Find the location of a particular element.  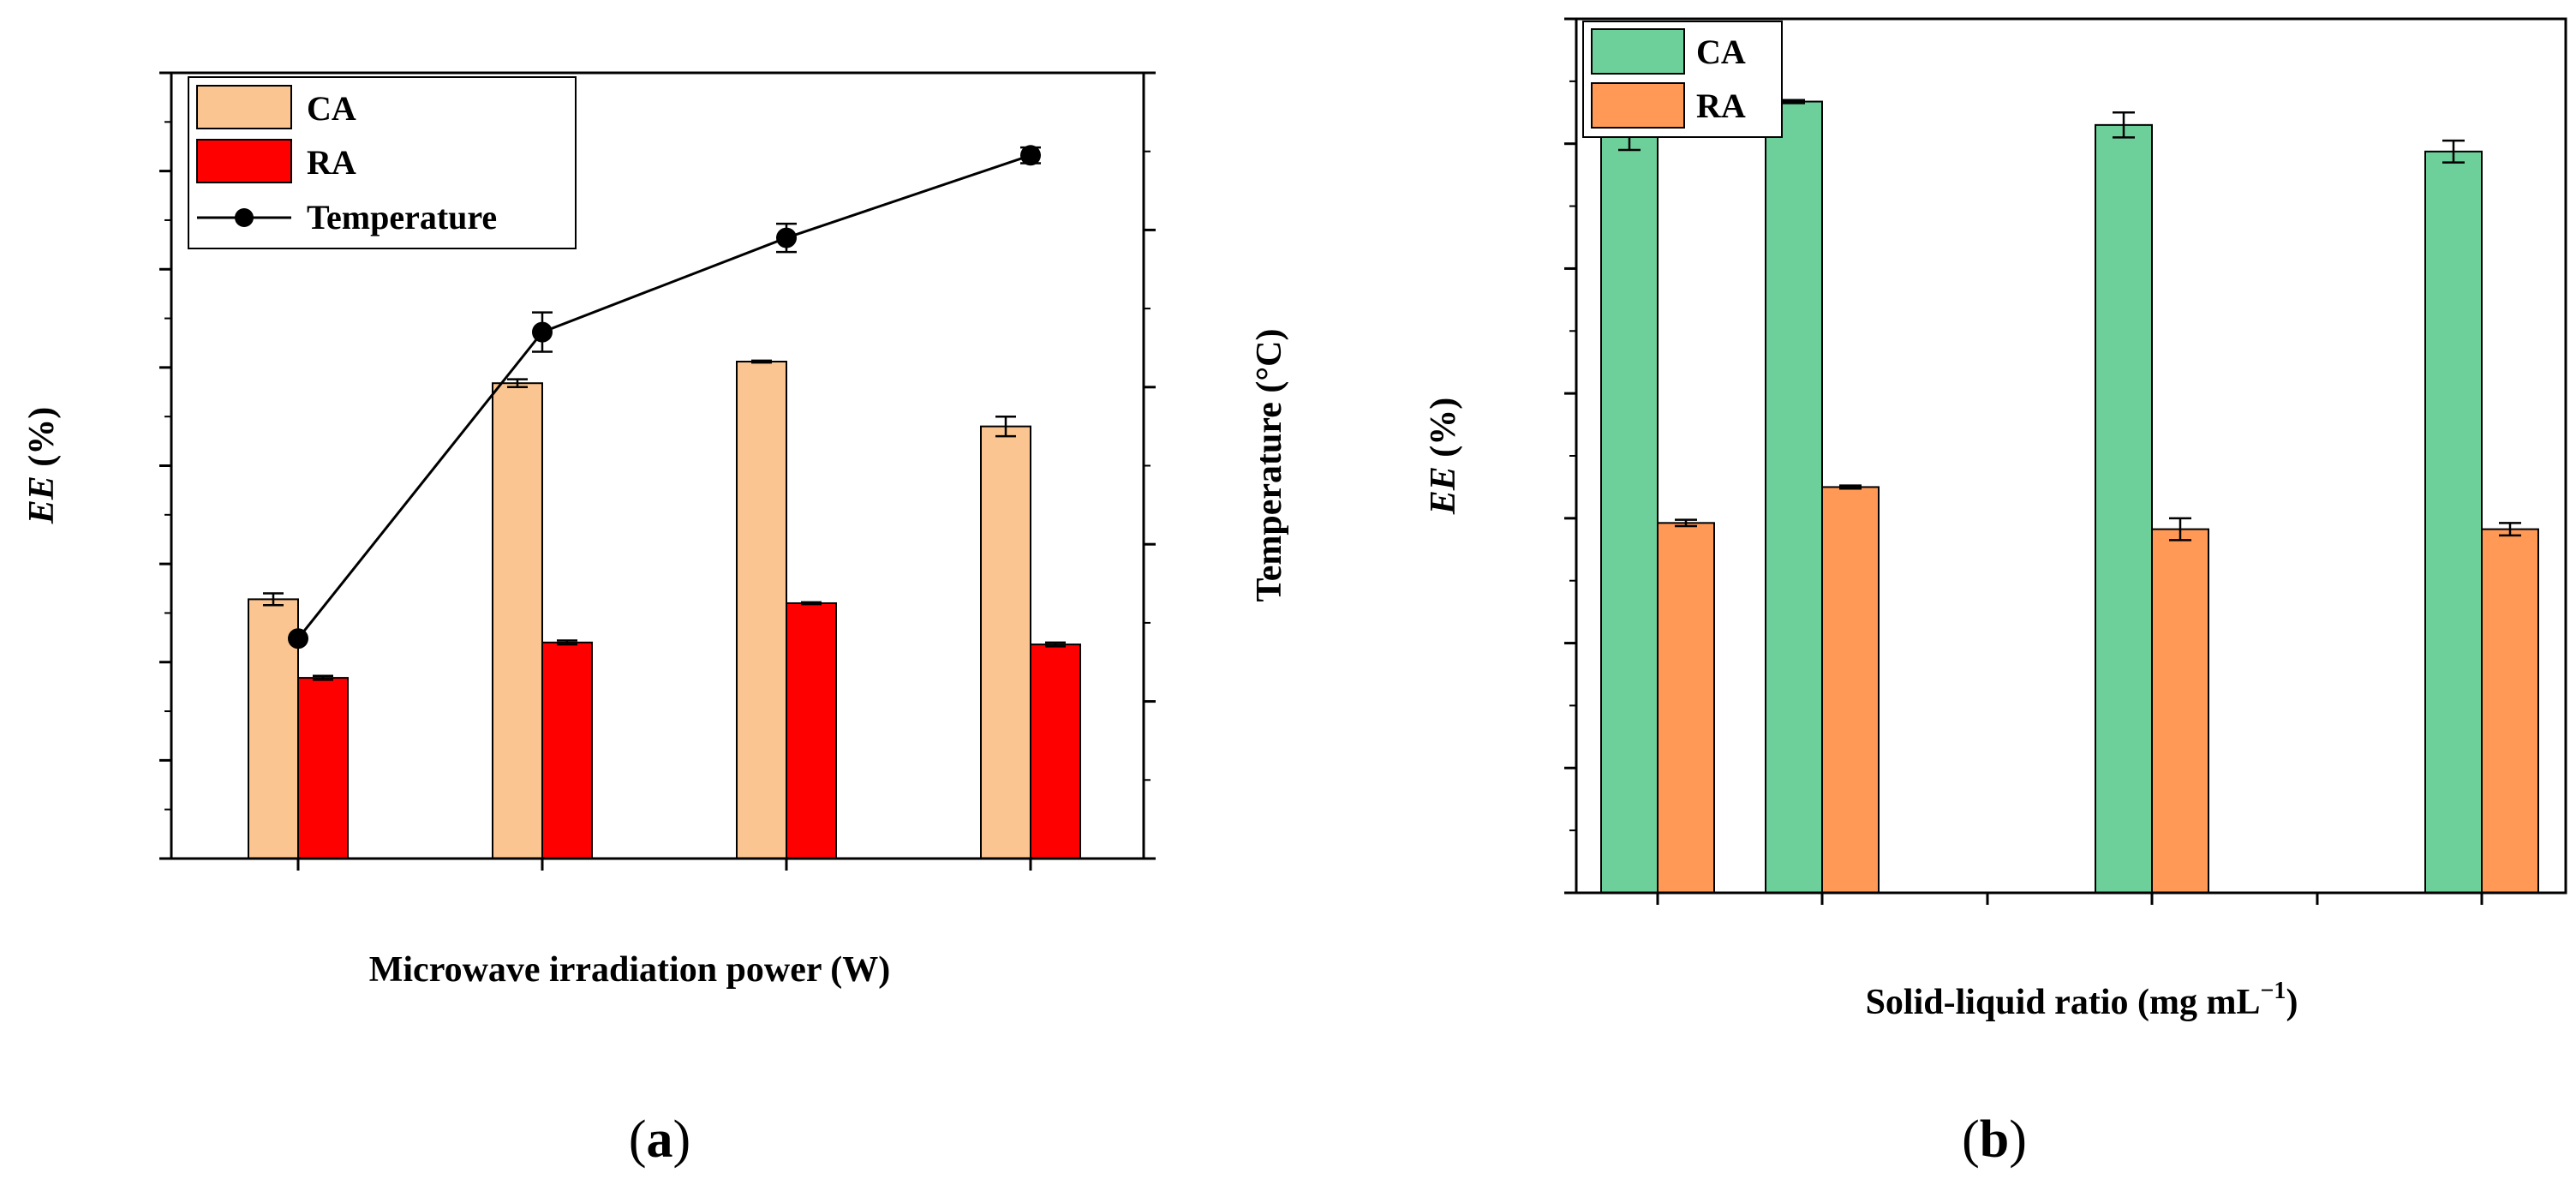

panel-a-error-bars is located at coordinates (665, 520).